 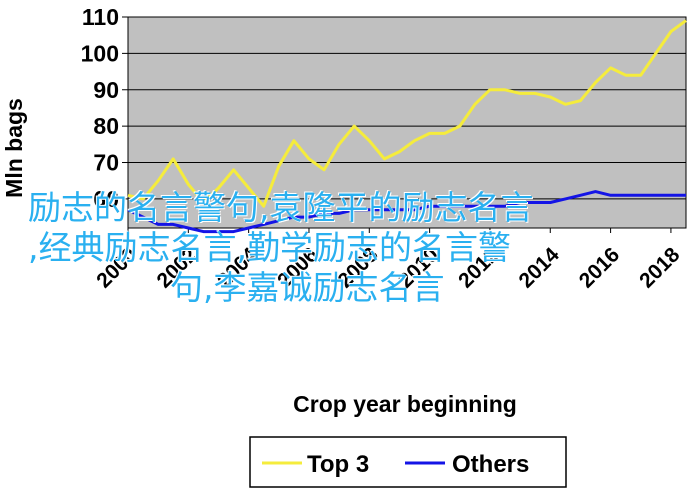 What do you see at coordinates (281, 207) in the screenshot?
I see `watermark-line-1: 励志的名言警句,袁隆平的励志名言` at bounding box center [281, 207].